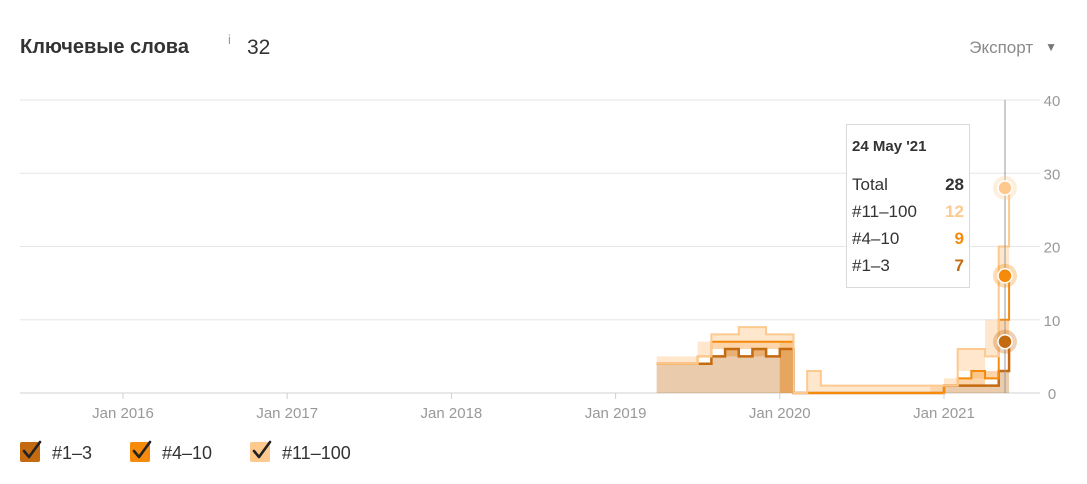 The width and height of the screenshot is (1087, 484). I want to click on legend-label: #4–10, so click(187, 453).